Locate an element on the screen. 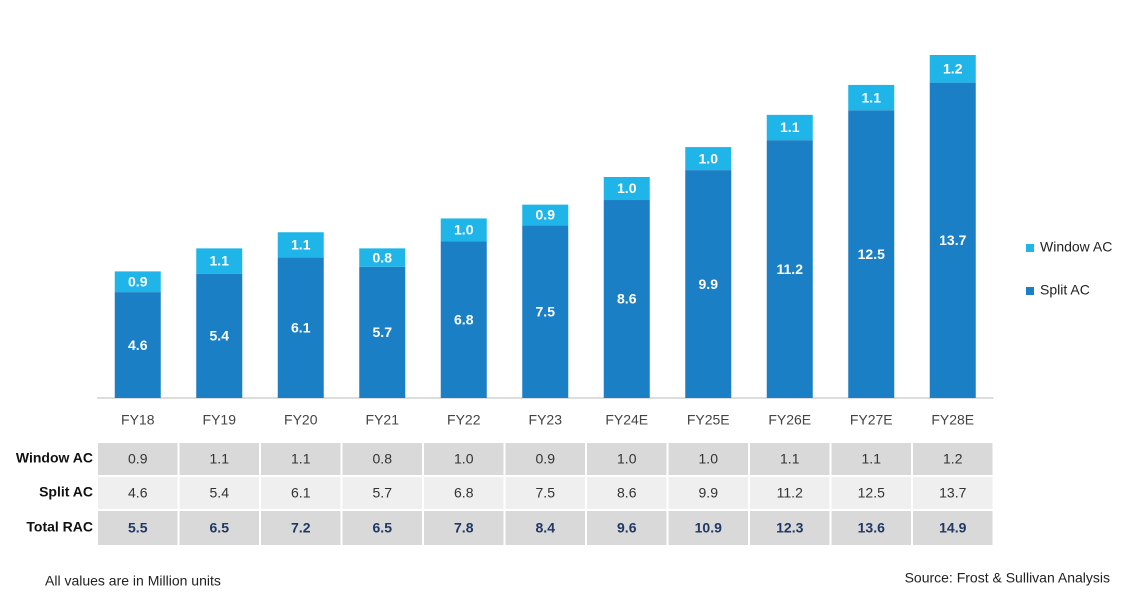 The height and width of the screenshot is (600, 1127). table-value: 12.5 is located at coordinates (871, 493).